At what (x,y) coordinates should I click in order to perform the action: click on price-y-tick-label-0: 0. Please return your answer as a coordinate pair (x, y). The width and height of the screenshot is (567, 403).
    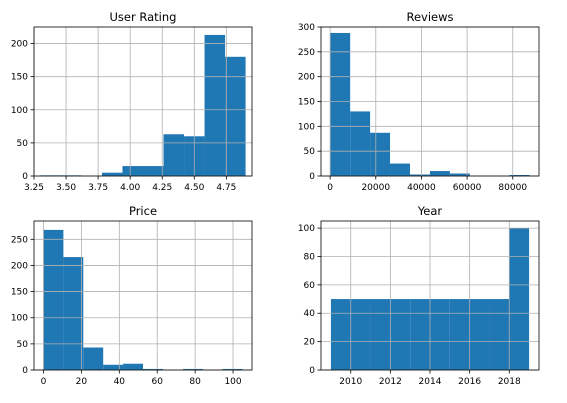
    Looking at the image, I should click on (25, 371).